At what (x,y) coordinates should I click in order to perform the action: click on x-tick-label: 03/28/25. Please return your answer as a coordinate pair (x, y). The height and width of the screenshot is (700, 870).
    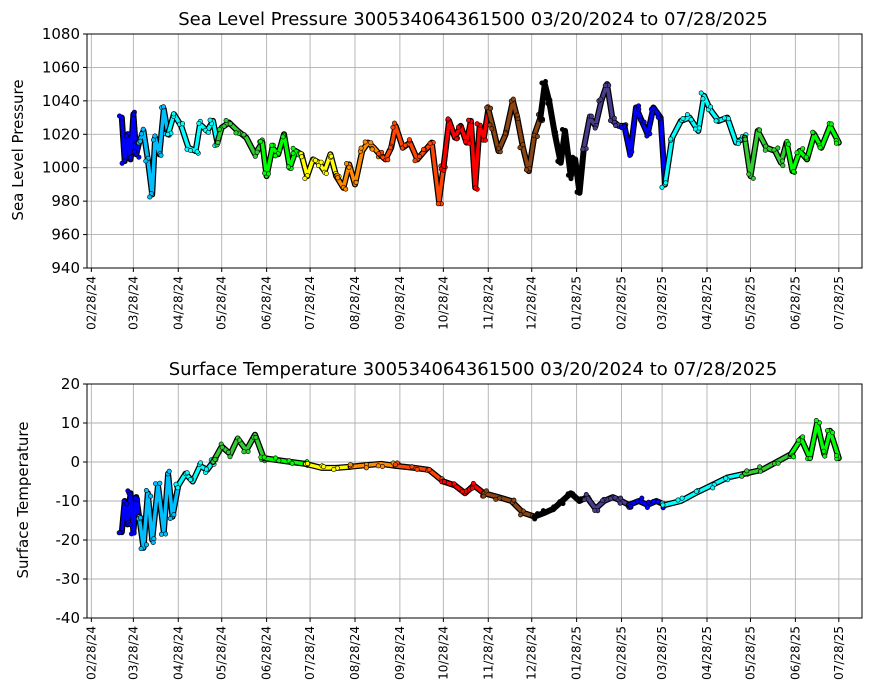
    Looking at the image, I should click on (662, 303).